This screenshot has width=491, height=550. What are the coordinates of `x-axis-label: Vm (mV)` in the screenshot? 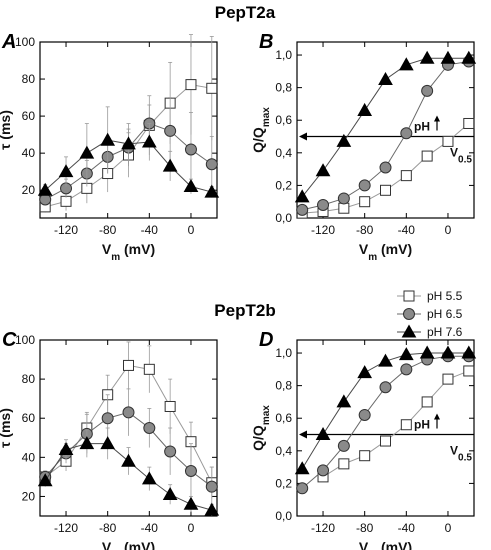 It's located at (128, 252).